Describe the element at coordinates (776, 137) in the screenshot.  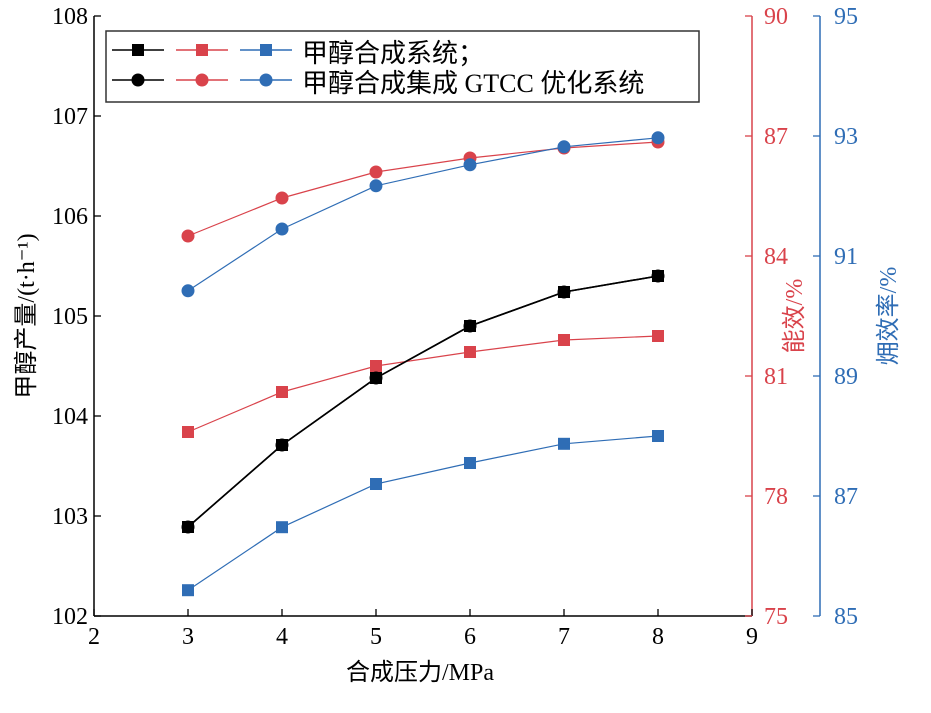
I see `right1-tick-label: 87` at that location.